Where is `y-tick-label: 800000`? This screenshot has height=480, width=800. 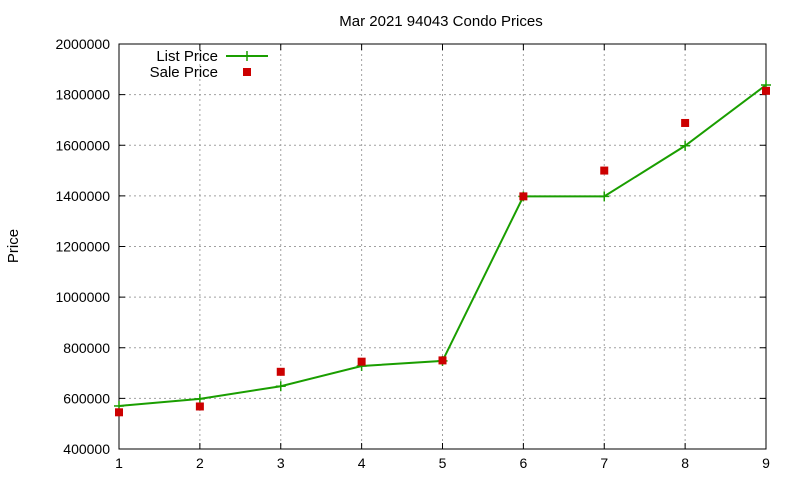
y-tick-label: 800000 is located at coordinates (86, 348).